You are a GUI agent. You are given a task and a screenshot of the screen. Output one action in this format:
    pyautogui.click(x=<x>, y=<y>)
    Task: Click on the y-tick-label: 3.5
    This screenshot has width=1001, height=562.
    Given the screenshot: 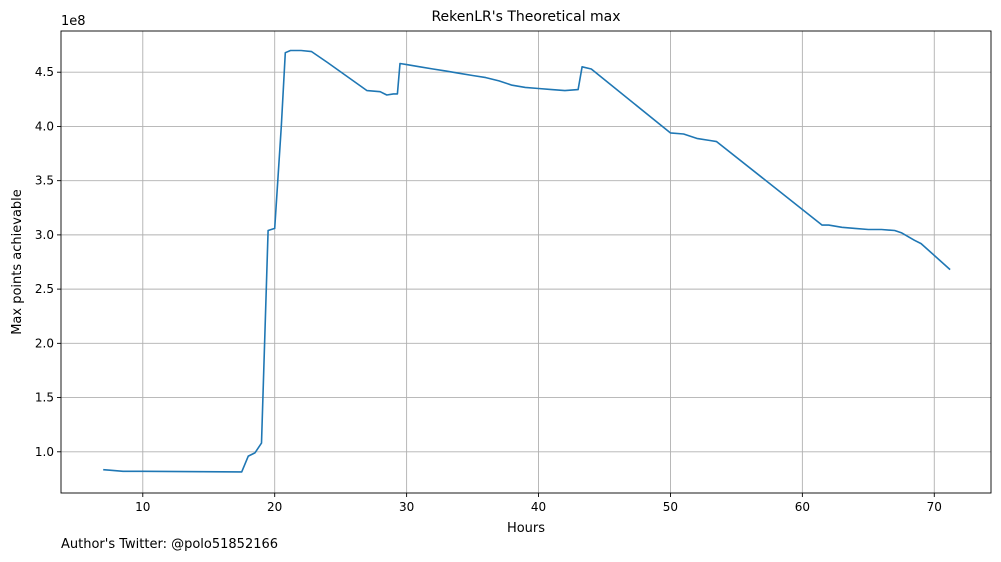 What is the action you would take?
    pyautogui.click(x=44, y=181)
    